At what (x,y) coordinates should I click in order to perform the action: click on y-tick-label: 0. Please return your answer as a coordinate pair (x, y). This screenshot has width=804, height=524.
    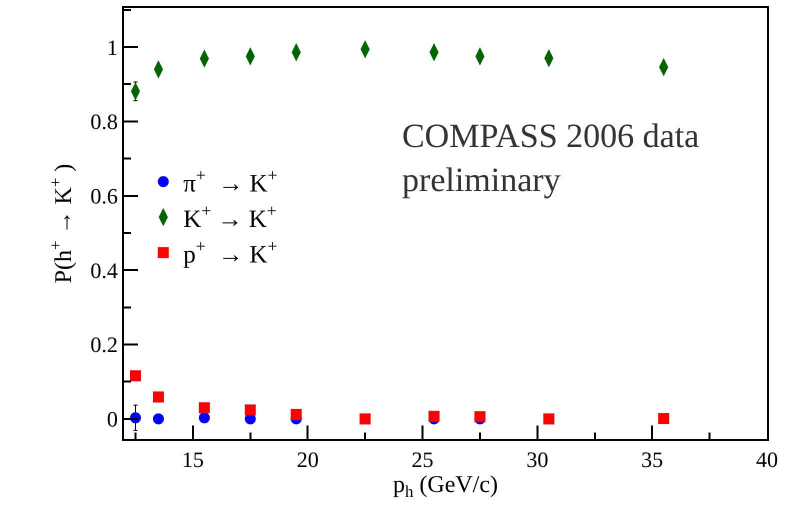
    Looking at the image, I should click on (112, 419).